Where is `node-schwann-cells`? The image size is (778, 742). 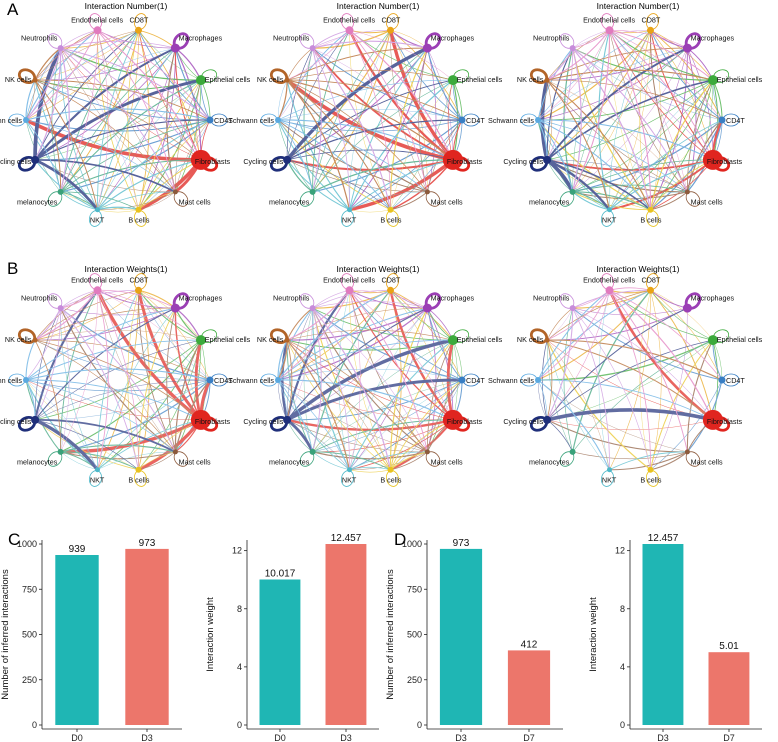
node-schwann-cells is located at coordinates (278, 380).